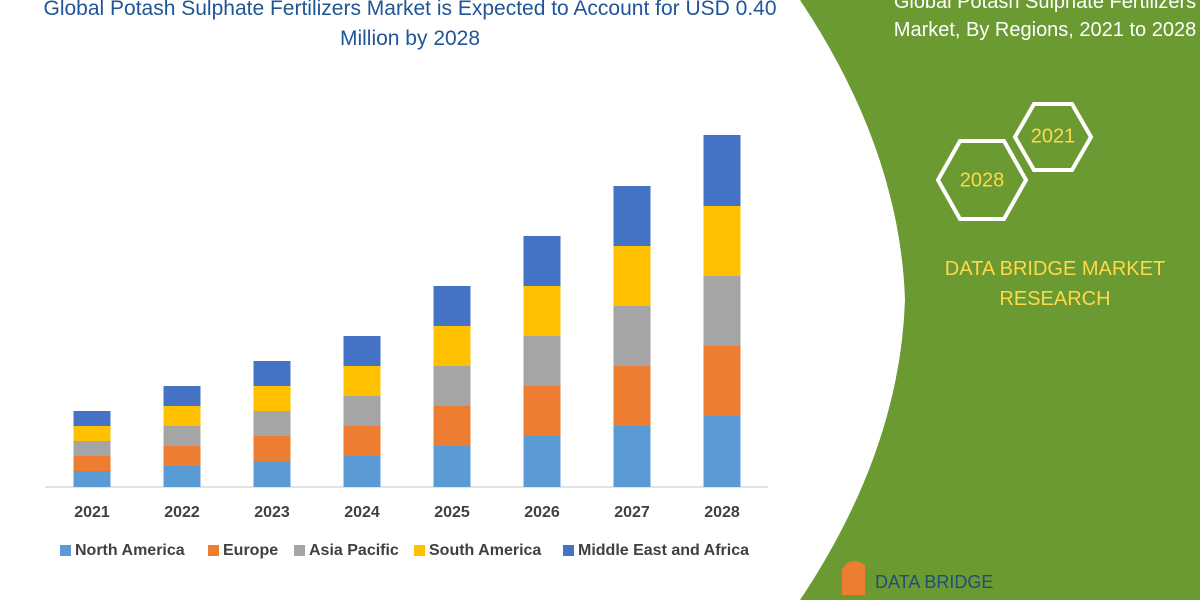  Describe the element at coordinates (934, 582) in the screenshot. I see `logo-text: DATA BRIDGE` at that location.